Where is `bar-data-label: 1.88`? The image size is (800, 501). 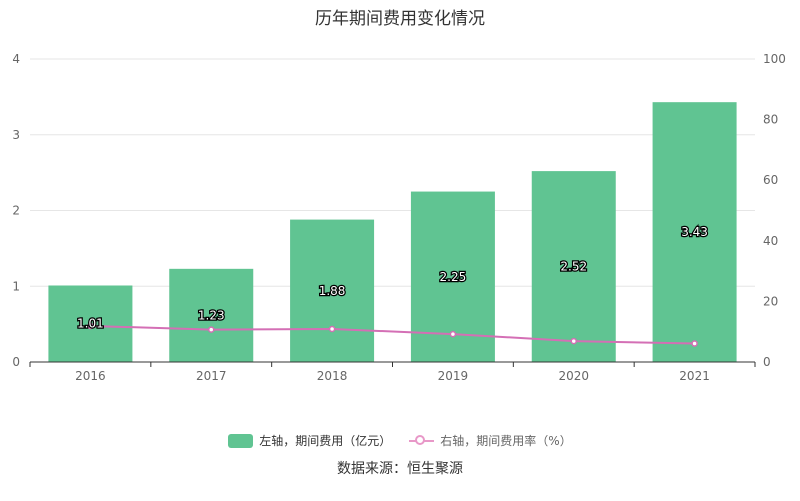 bar-data-label: 1.88 is located at coordinates (332, 291).